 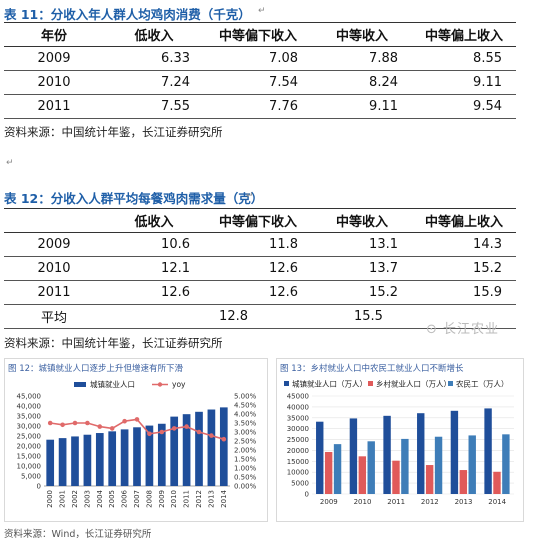 I want to click on y-tick-label: 5,000, so click(x=31, y=477).